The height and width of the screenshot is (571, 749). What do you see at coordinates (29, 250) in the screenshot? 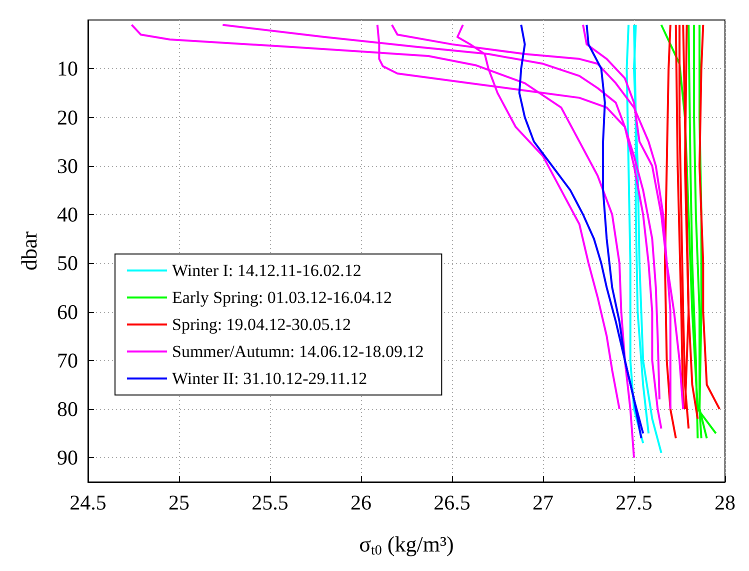
I see `y-axis-title: dbar` at bounding box center [29, 250].